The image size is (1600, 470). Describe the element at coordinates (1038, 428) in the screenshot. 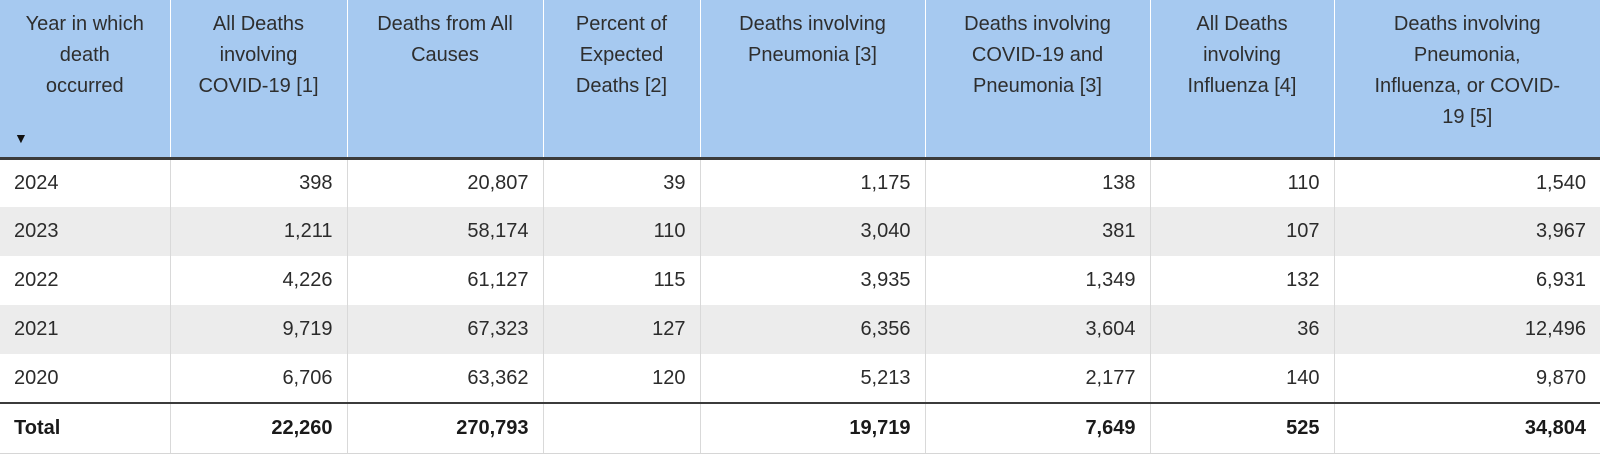

I see `total-value-cell: 7,649` at that location.